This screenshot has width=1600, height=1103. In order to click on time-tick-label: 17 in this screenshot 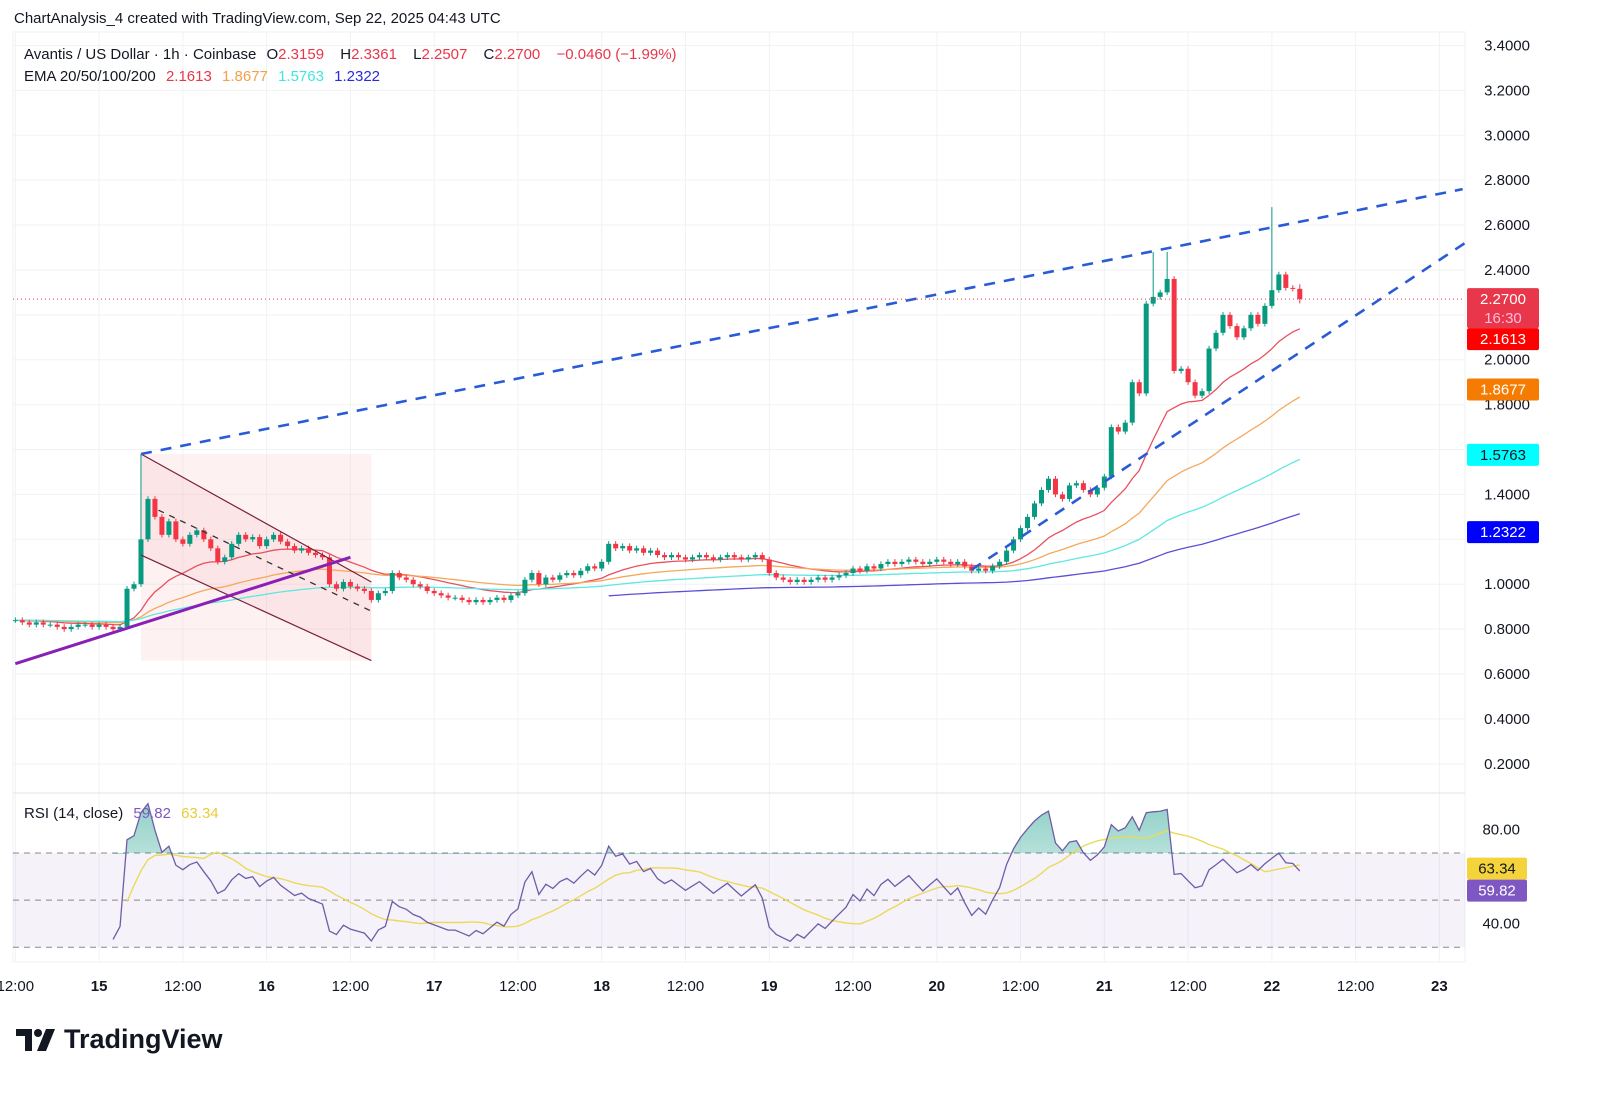, I will do `click(434, 986)`.